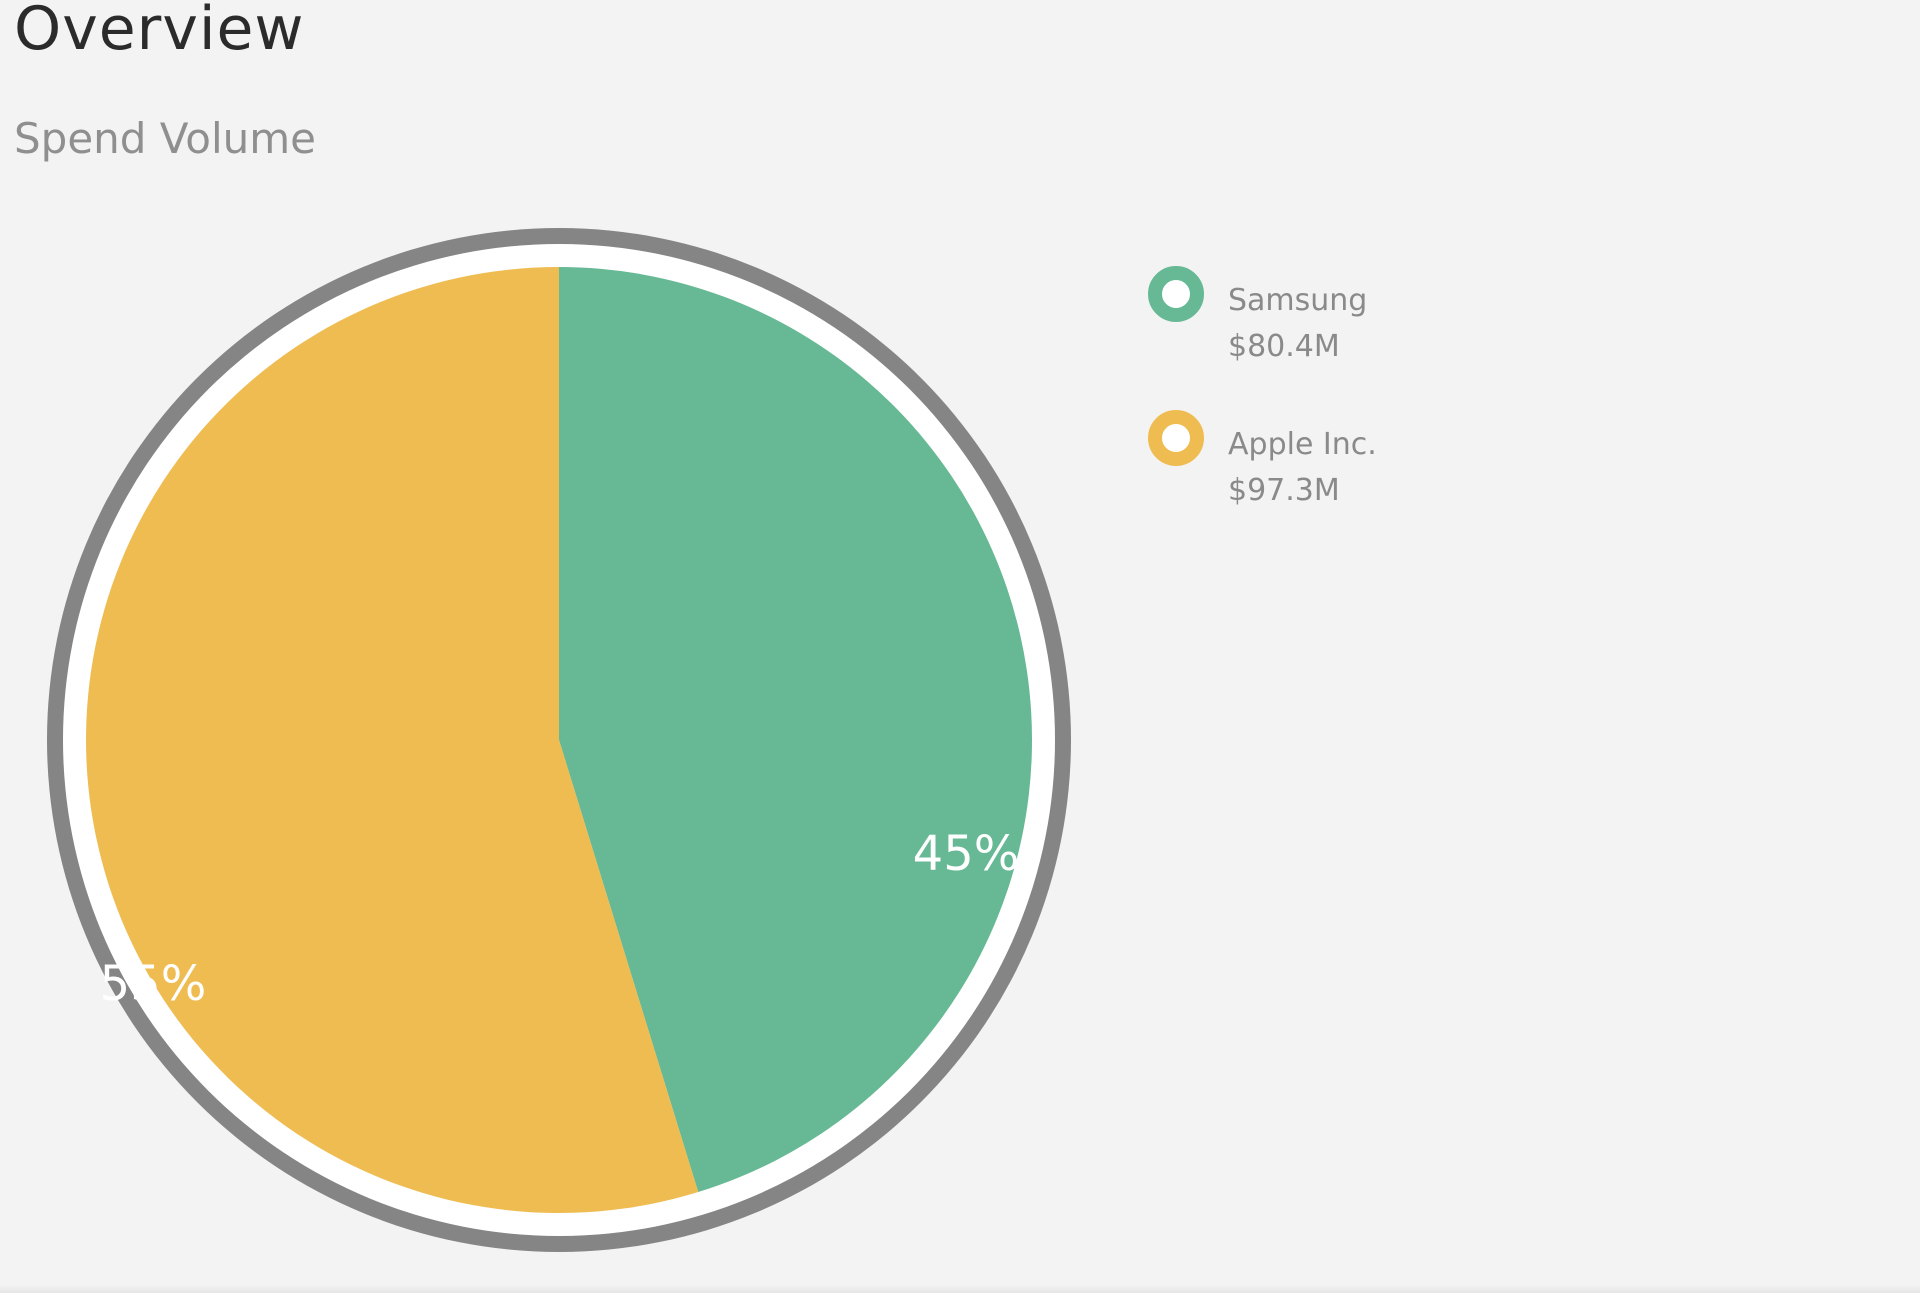 The height and width of the screenshot is (1293, 1920). I want to click on legend-value-samsung: $80.4M, so click(1284, 346).